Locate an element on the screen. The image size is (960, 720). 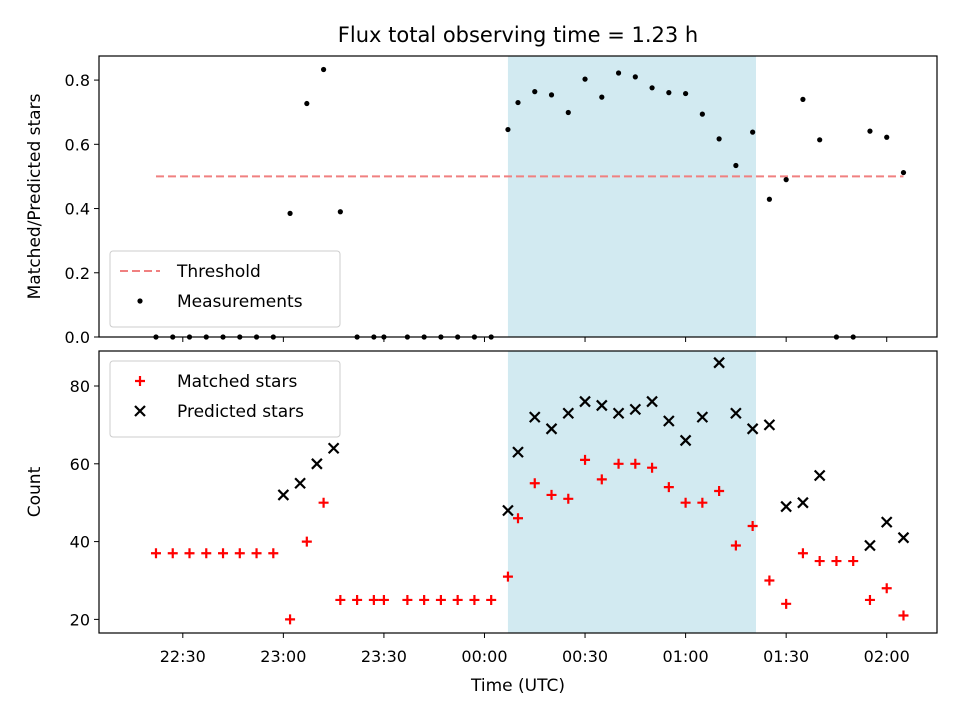
x-tick-label: 01:30 is located at coordinates (786, 656).